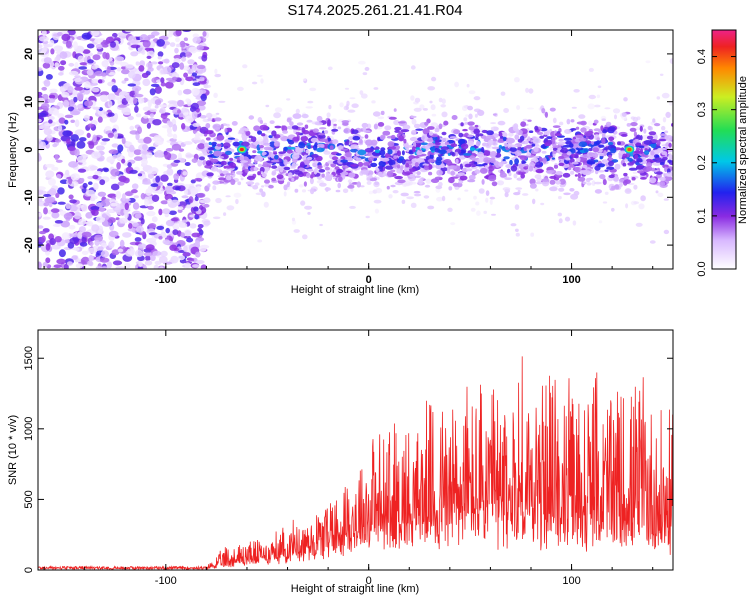  Describe the element at coordinates (571, 581) in the screenshot. I see `bottom-x-tick-label: 100` at that location.